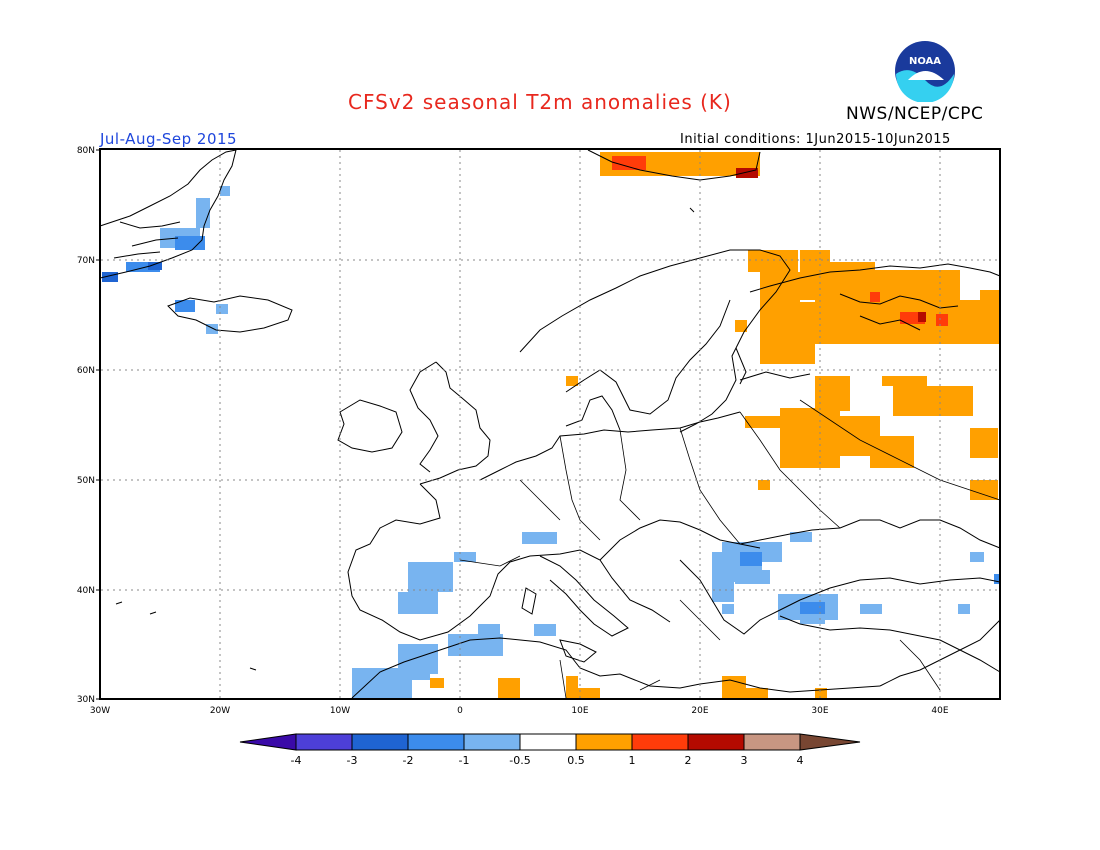 The height and width of the screenshot is (850, 1100). What do you see at coordinates (86, 700) in the screenshot?
I see `lat-label-30n: 30N` at bounding box center [86, 700].